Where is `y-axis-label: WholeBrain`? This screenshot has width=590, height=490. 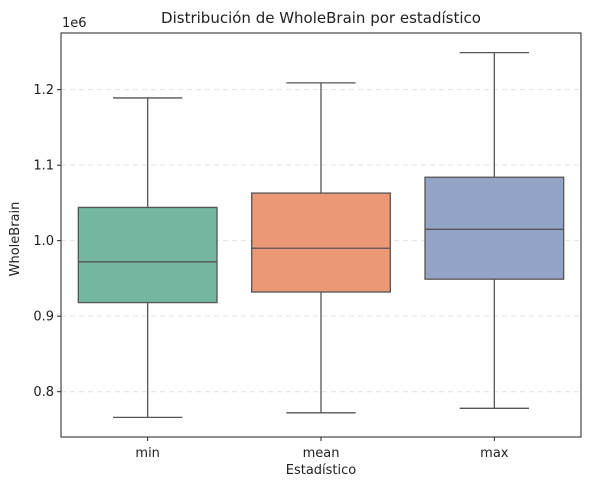
y-axis-label: WholeBrain is located at coordinates (15, 239).